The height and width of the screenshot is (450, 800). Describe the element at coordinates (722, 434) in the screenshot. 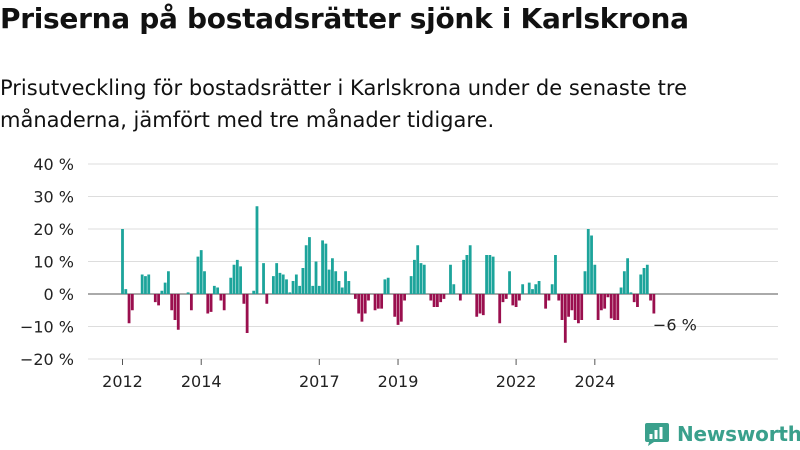

I see `newsworthy-brand: Newsworthy` at that location.